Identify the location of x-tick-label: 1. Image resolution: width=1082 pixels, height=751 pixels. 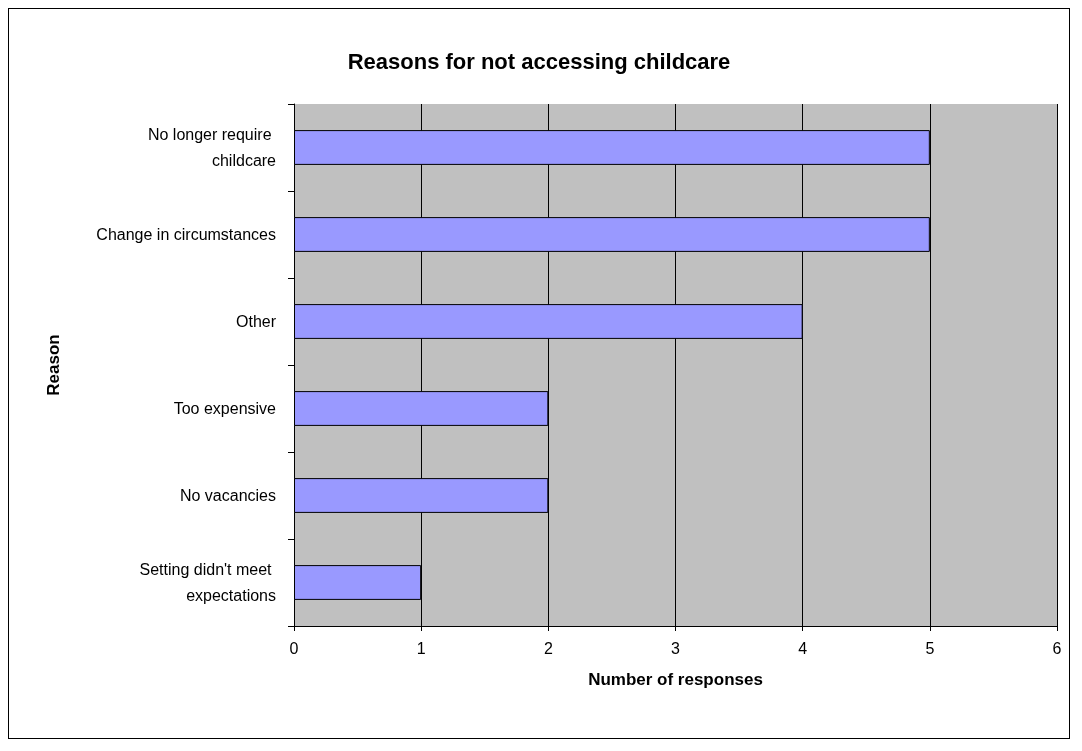
(421, 648).